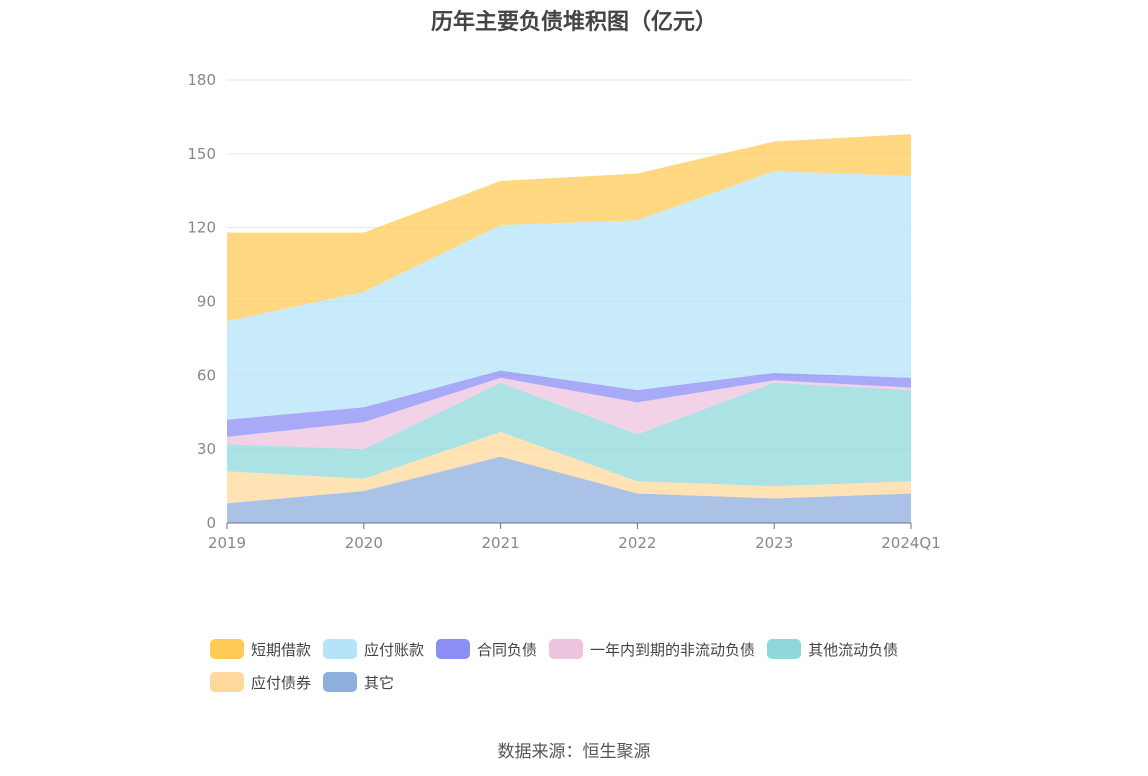  I want to click on y-tick-label: 60, so click(206, 375).